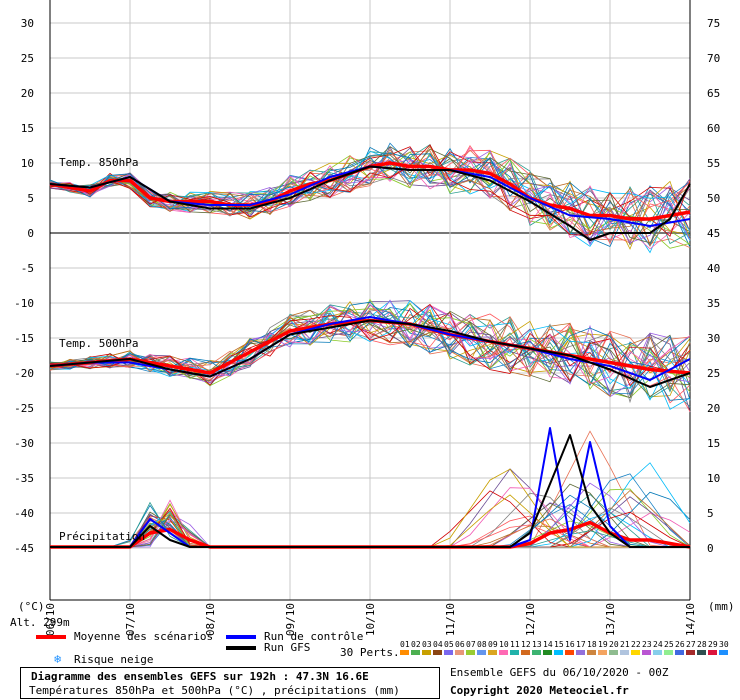 Image resolution: width=740 pixels, height=700 pixels. I want to click on legend-gfs: Run GFS, so click(287, 647).